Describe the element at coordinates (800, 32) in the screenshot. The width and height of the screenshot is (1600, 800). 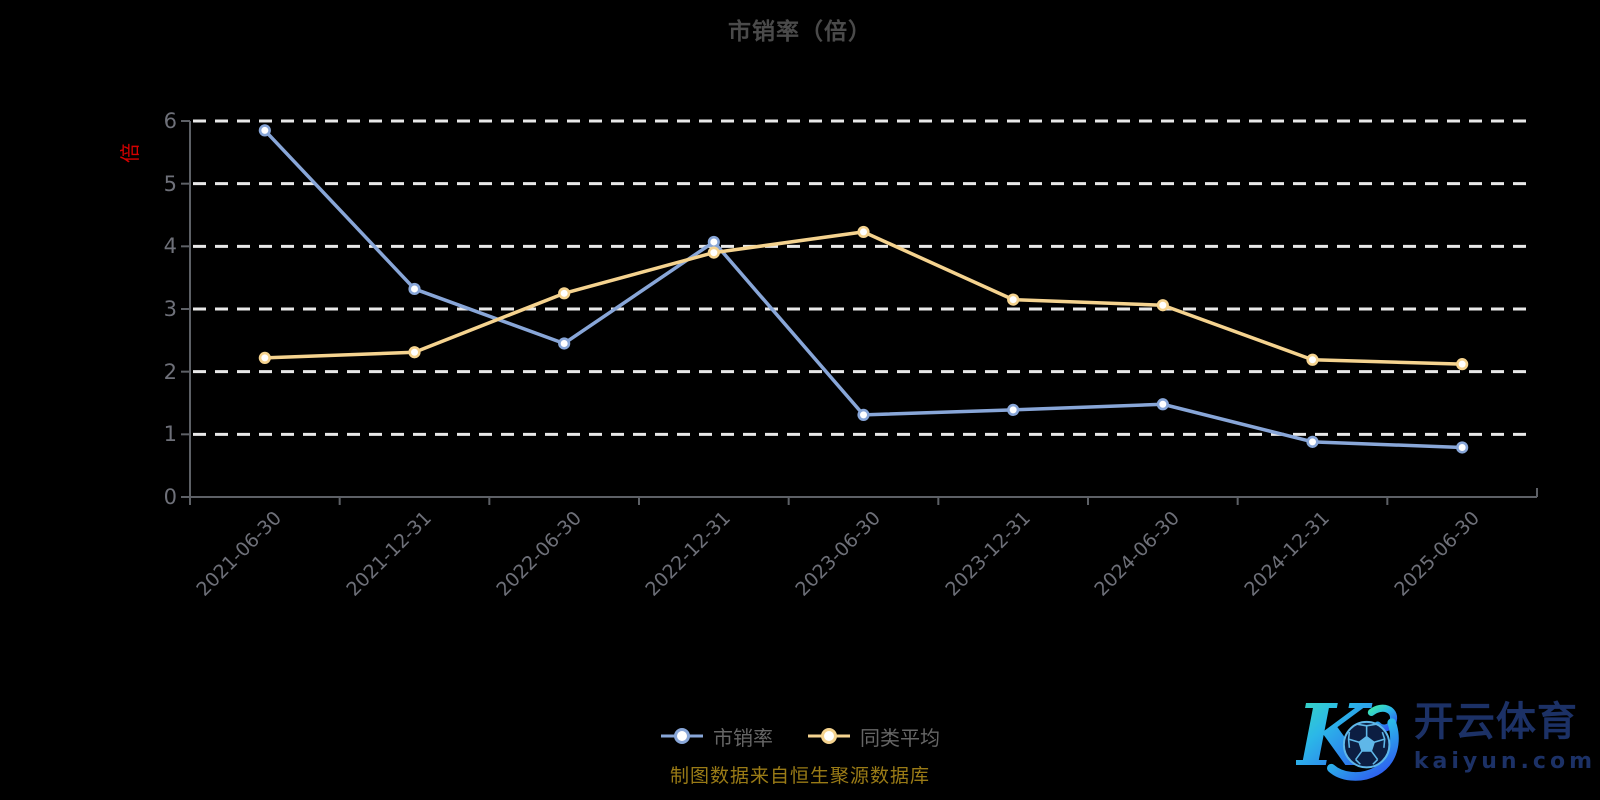
I see `chart-title: 市销率（倍）` at that location.